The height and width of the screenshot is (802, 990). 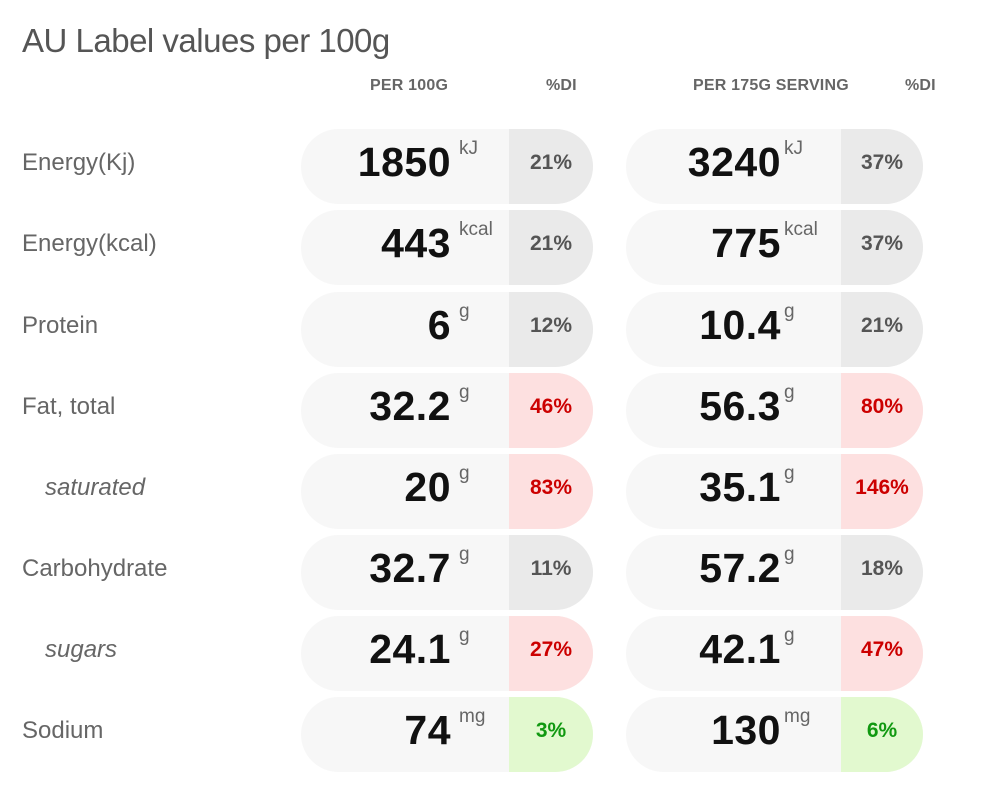 I want to click on nutrient-label: Energy(Kj), so click(x=79, y=162).